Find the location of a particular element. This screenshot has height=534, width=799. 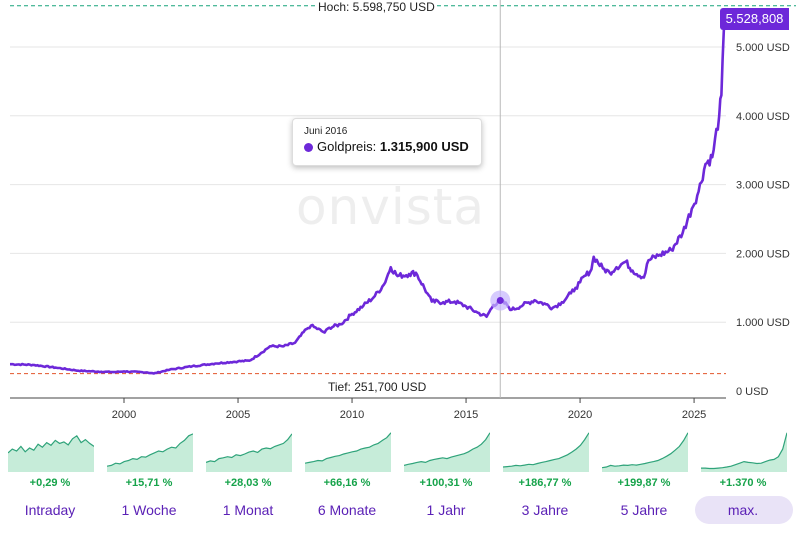

x-tick-label: 2010 is located at coordinates (352, 414).